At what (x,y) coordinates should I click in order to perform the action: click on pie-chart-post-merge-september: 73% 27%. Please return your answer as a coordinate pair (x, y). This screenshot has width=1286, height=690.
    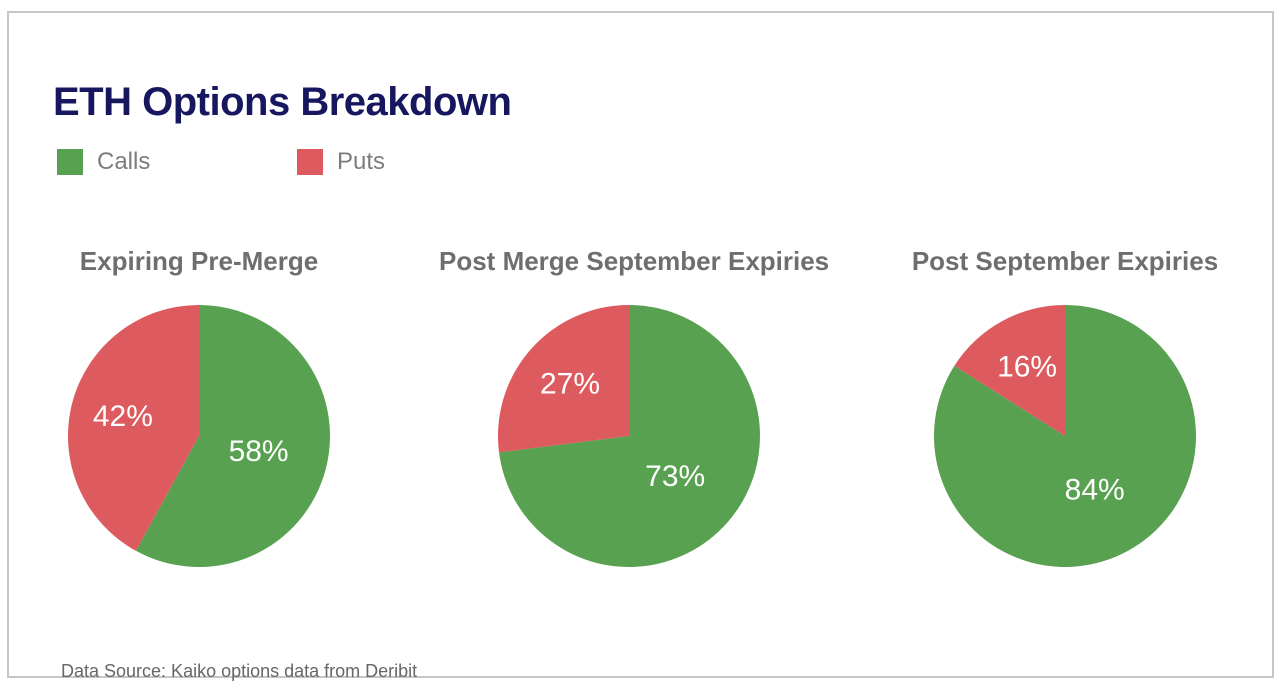
    Looking at the image, I should click on (629, 436).